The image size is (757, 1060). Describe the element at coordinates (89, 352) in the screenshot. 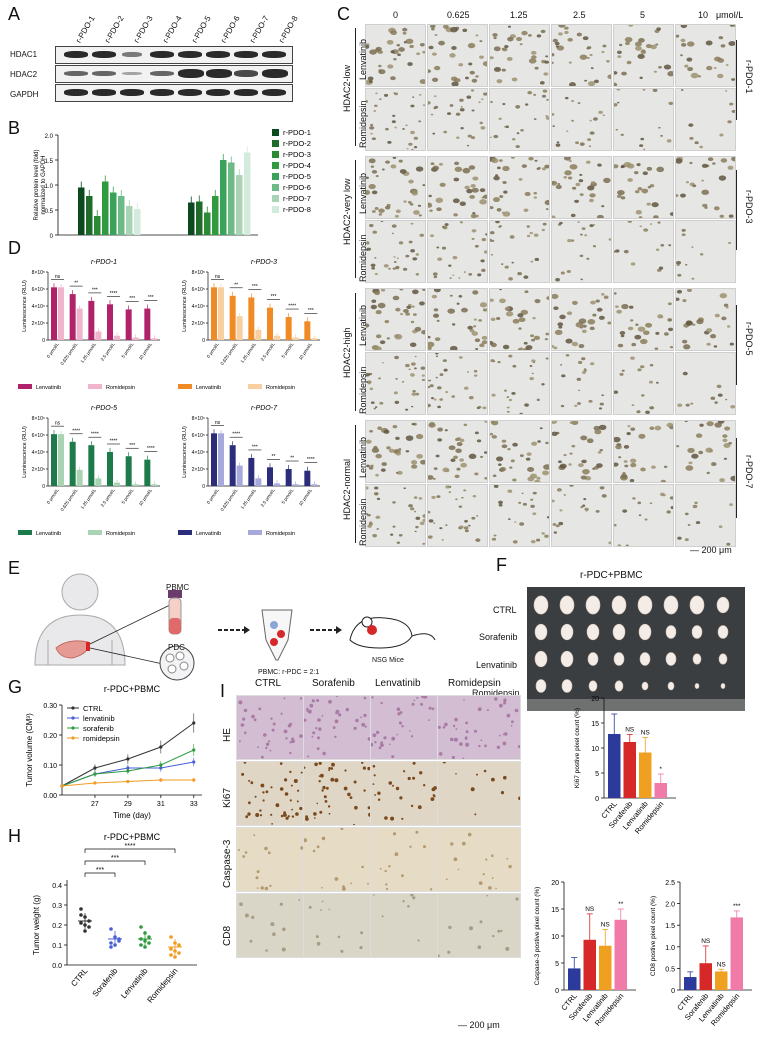

I see `x-tick-label: 1.25 μmol/L` at that location.